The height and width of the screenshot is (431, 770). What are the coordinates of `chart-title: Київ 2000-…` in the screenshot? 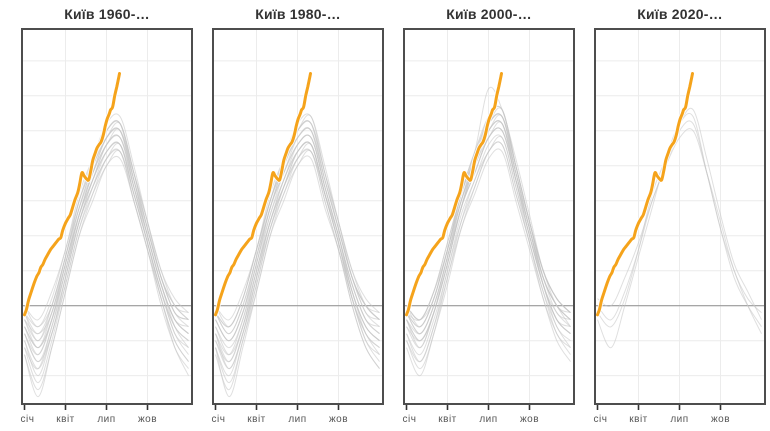 It's located at (489, 14).